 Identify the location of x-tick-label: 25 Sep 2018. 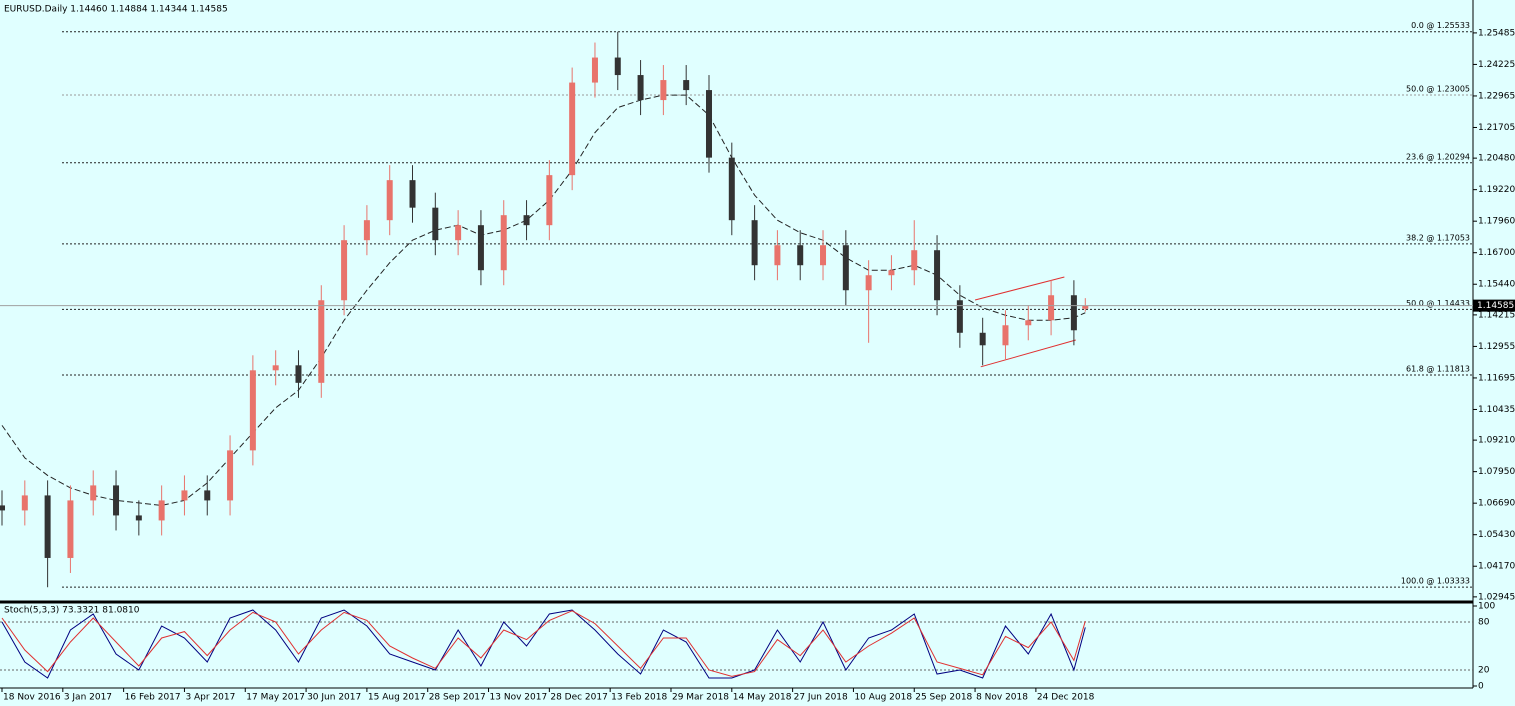
(943, 698).